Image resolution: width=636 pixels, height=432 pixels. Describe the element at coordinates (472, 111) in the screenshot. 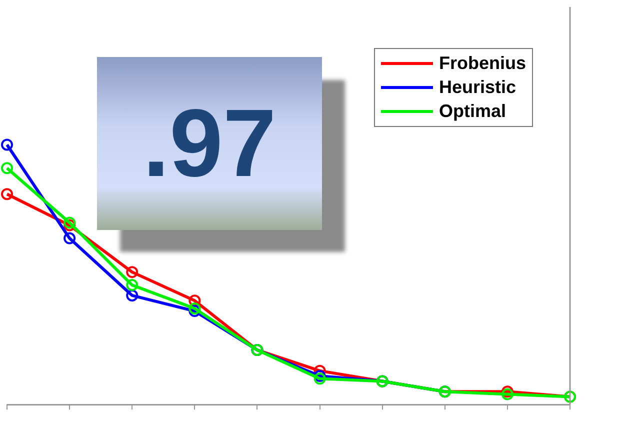

I see `legend-label: Optimal` at that location.